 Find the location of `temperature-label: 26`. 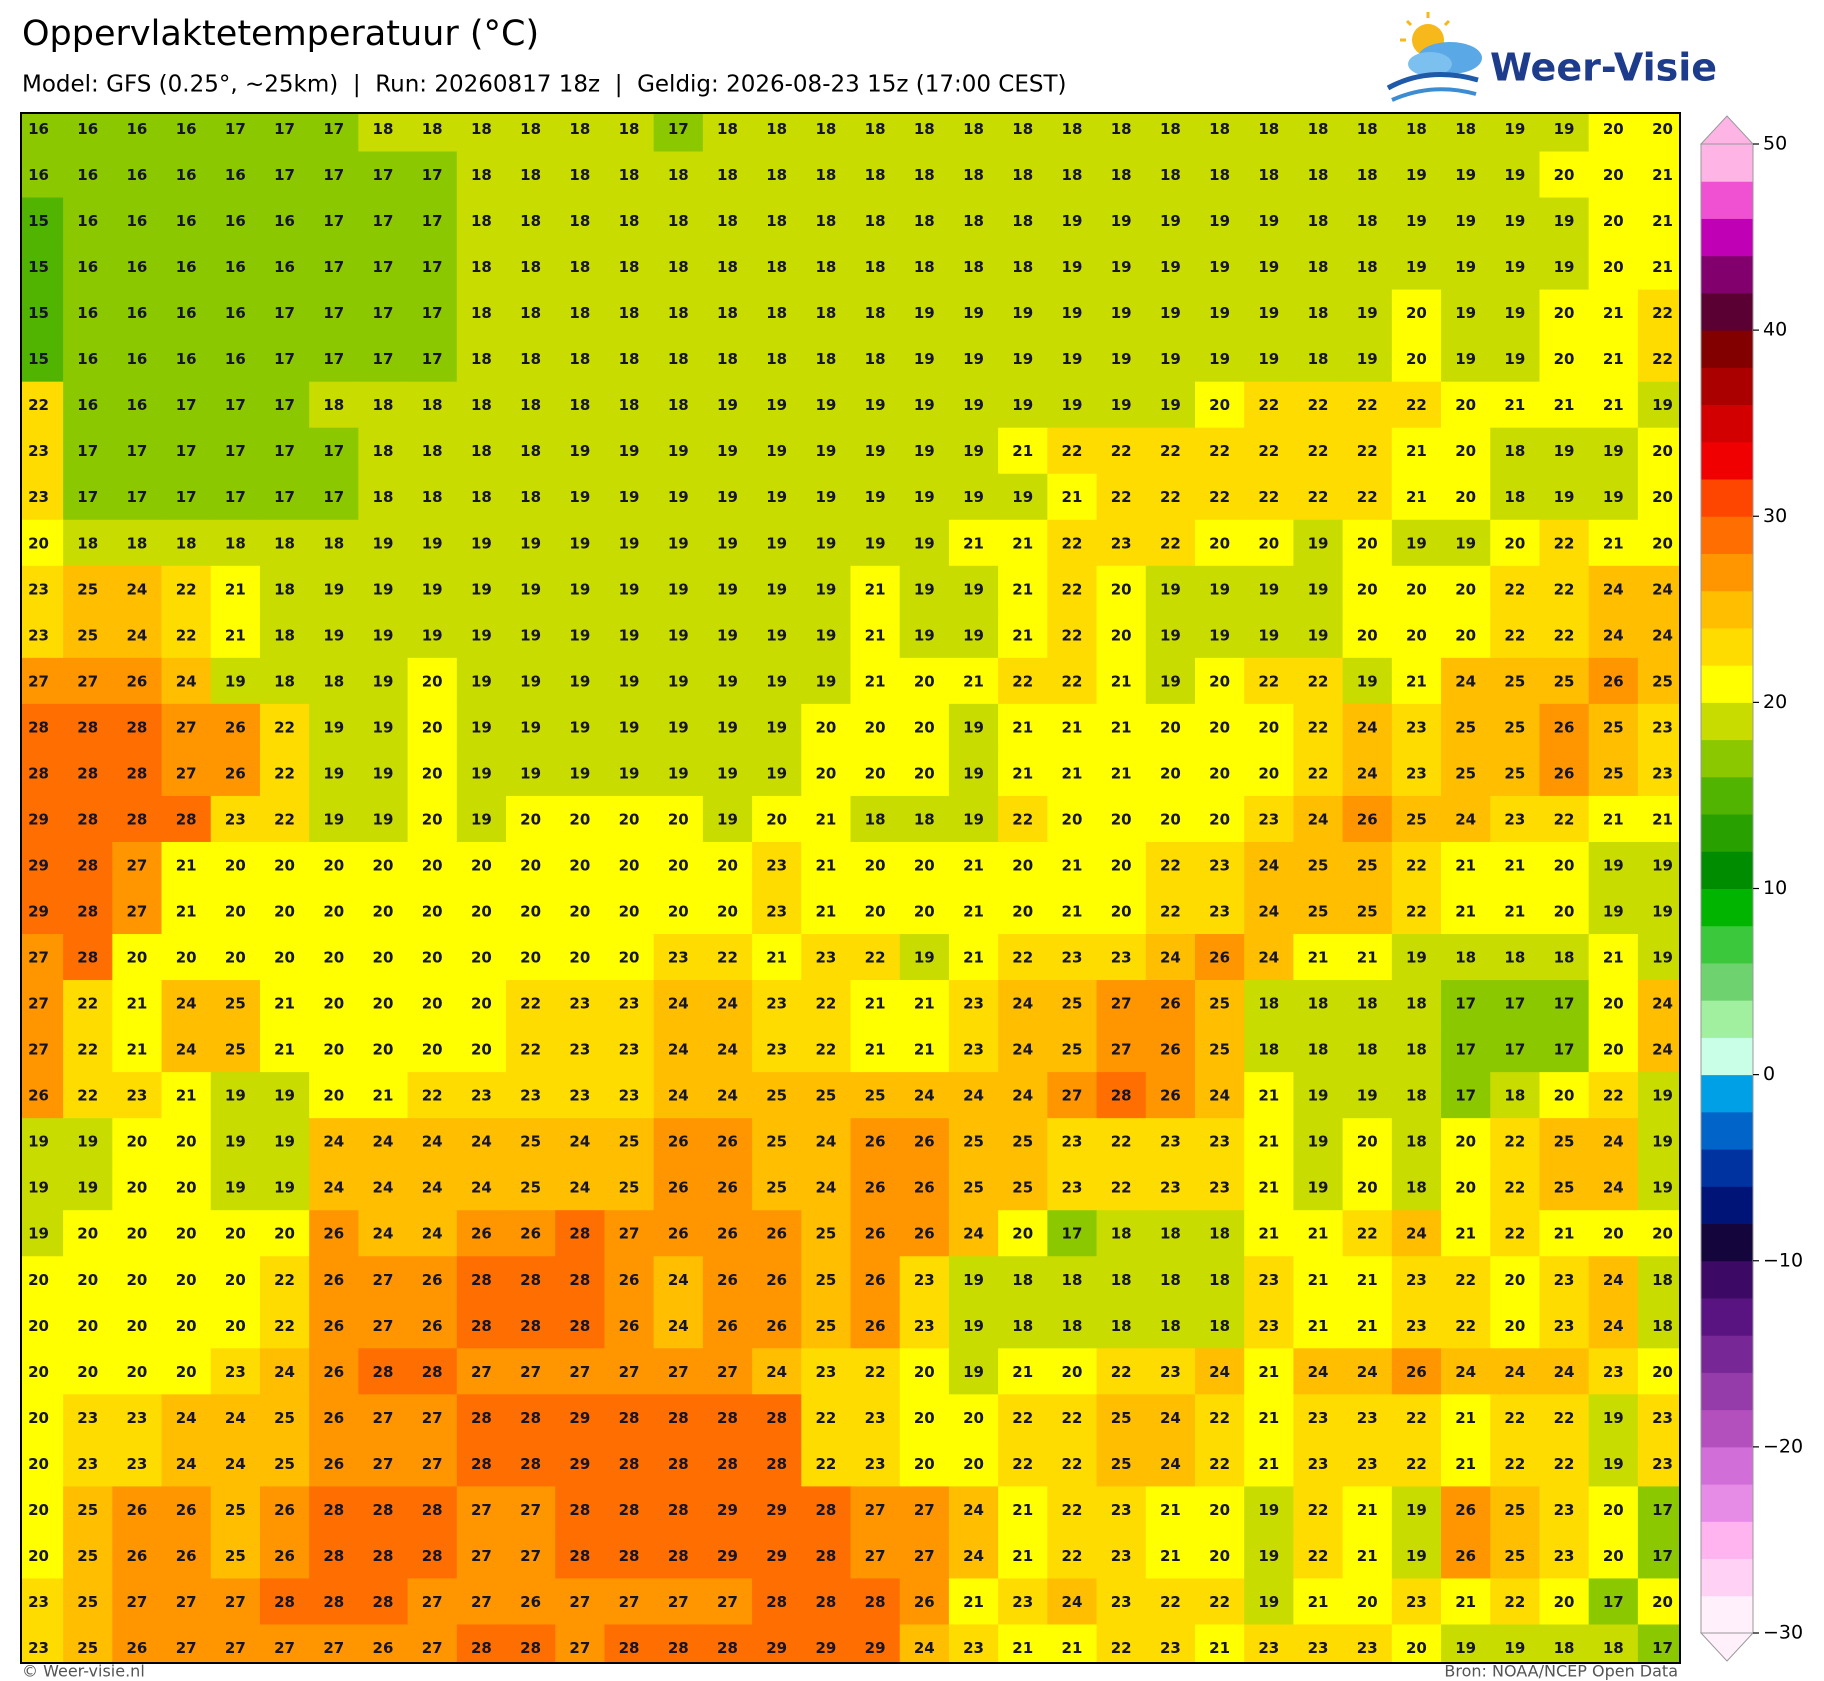

temperature-label: 26 is located at coordinates (530, 1602).